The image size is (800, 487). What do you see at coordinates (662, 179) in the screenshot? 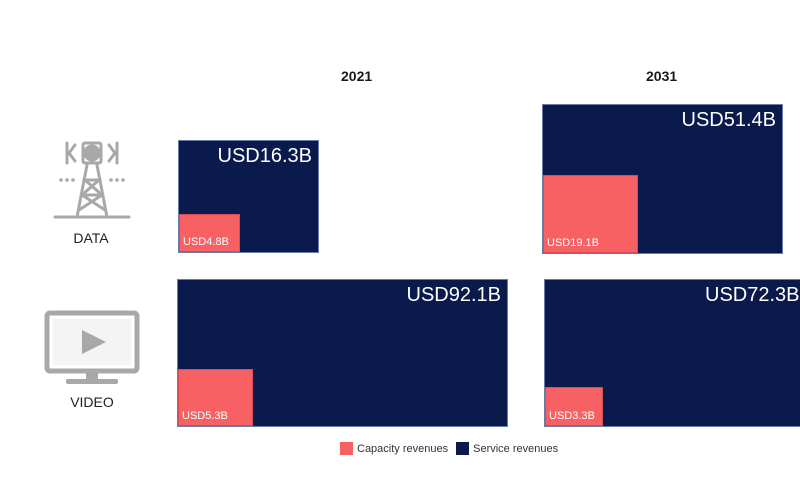
I see `service-box-data-2031: USD51.4B USD19.1B` at bounding box center [662, 179].